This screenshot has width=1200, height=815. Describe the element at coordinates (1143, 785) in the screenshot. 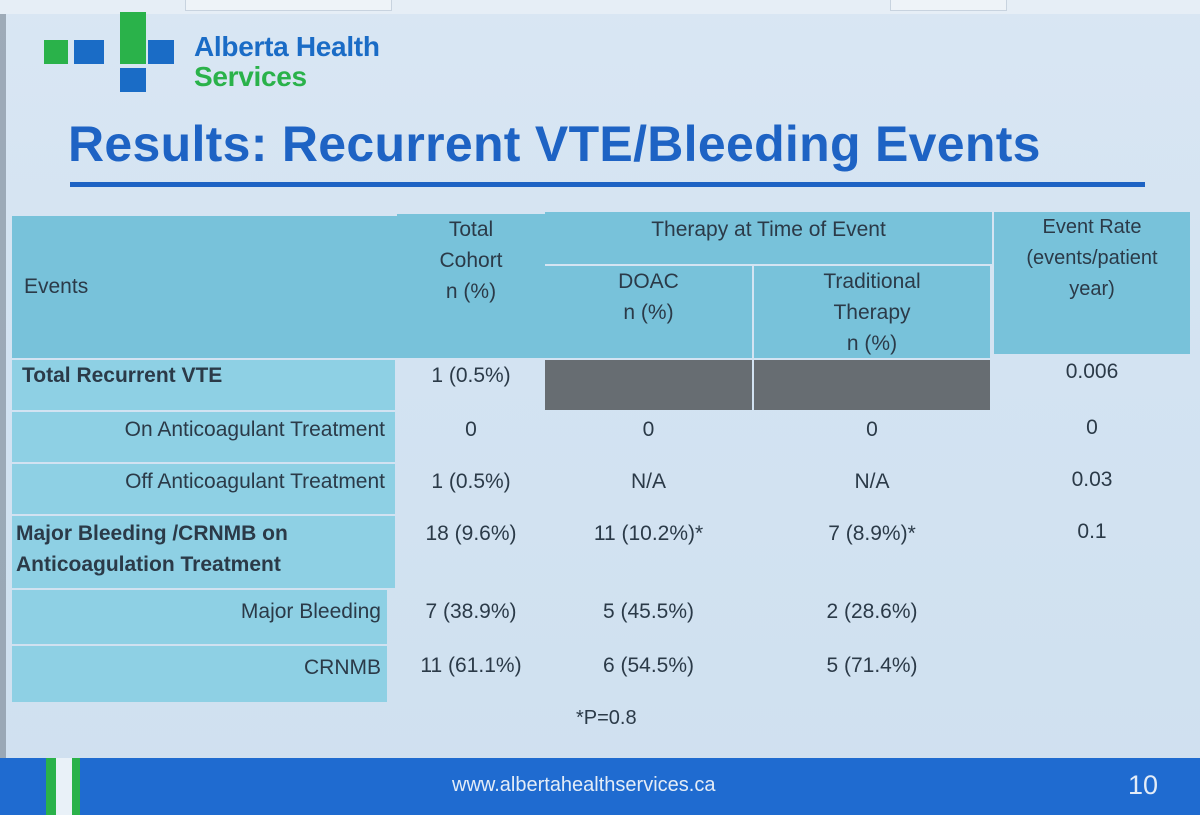

I see `page-number: 10` at that location.